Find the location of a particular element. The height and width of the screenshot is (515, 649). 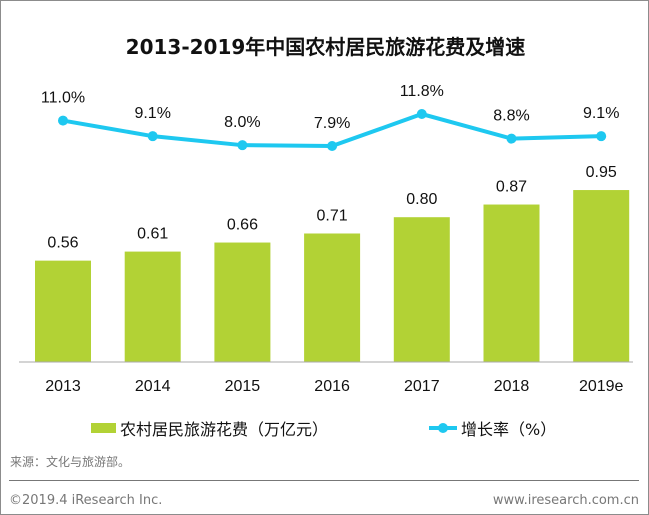

legend-bar: 农村居民旅游花费（万亿元） is located at coordinates (209, 428).